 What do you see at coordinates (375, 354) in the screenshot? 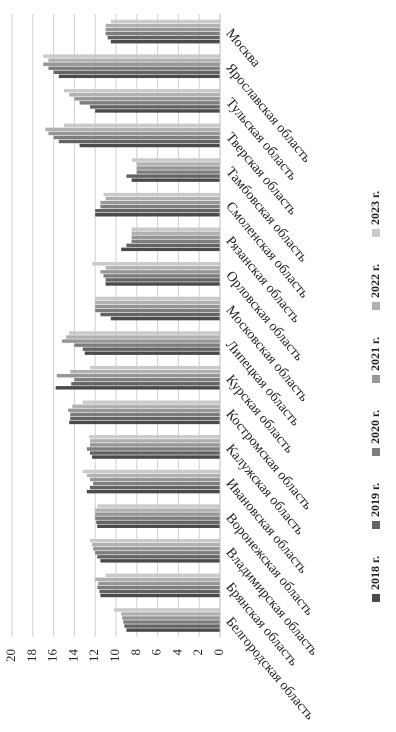
I see `legend-label: 2021 г.` at bounding box center [375, 354].